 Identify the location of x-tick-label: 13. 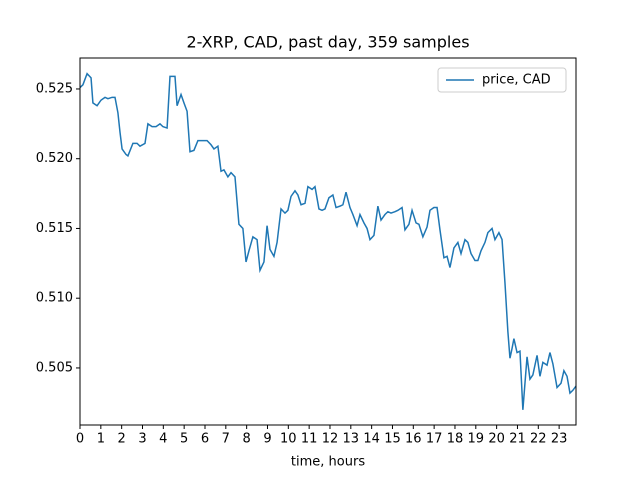
(351, 439).